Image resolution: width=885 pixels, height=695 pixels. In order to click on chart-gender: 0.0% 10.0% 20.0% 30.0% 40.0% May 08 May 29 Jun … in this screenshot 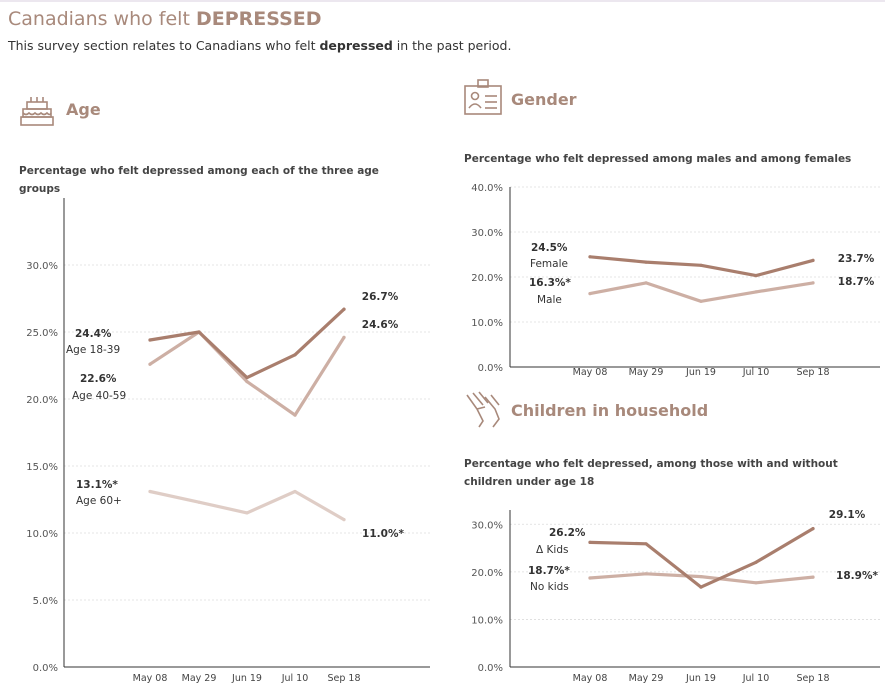, I will do `click(675, 280)`.